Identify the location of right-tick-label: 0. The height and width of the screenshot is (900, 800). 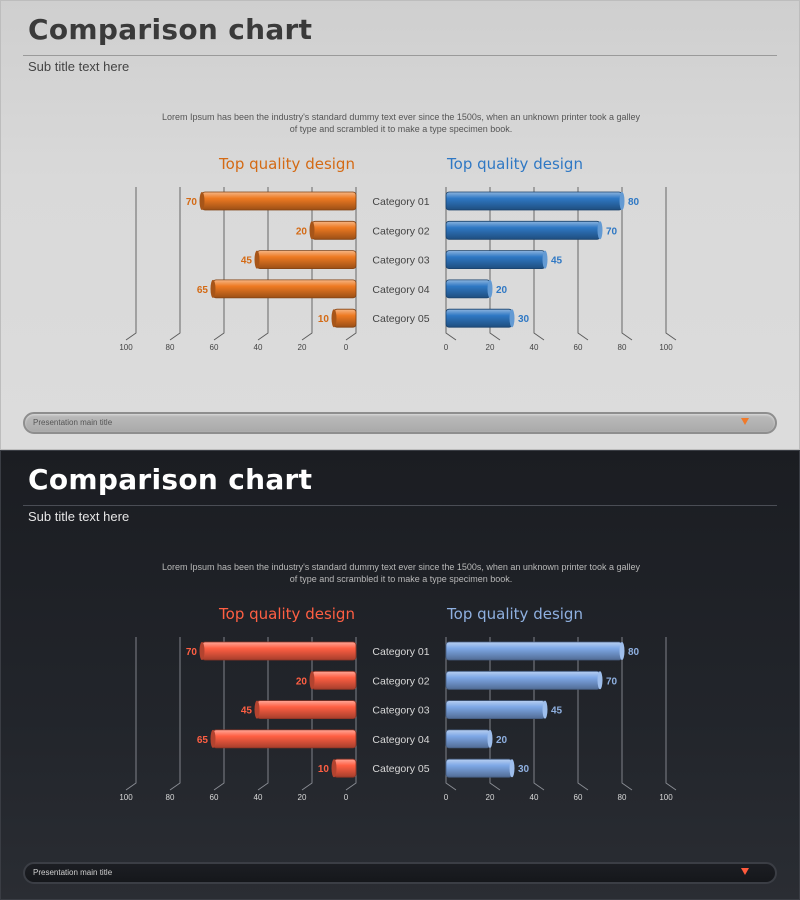
(446, 347).